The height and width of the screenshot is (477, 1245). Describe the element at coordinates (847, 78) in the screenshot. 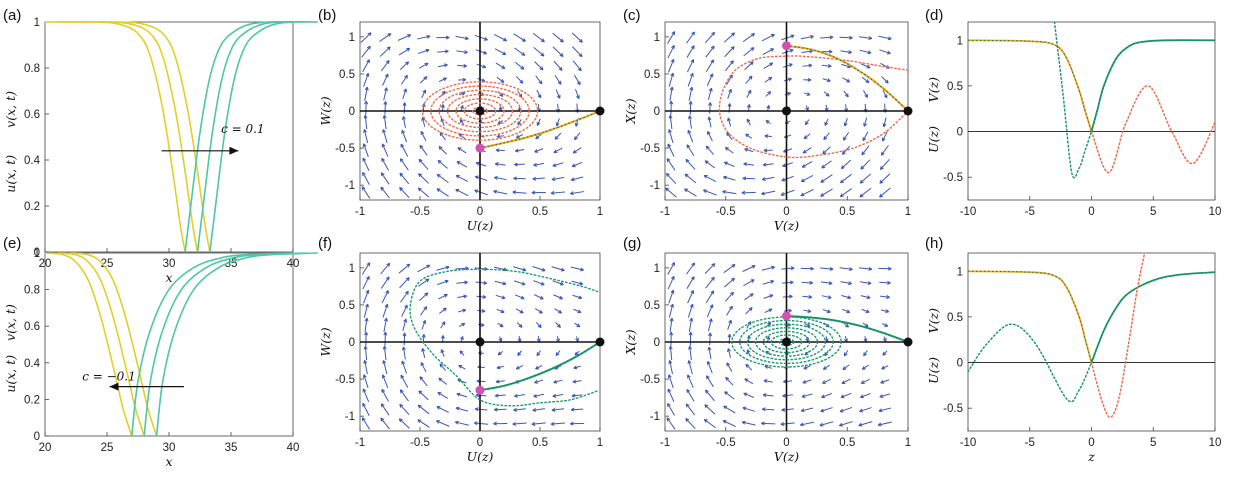

I see `heteroclinic-solid` at that location.